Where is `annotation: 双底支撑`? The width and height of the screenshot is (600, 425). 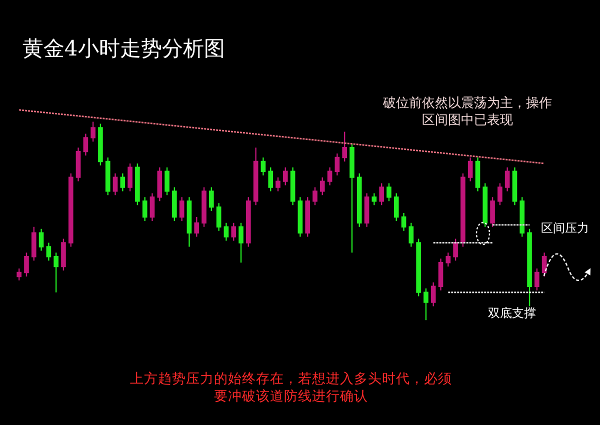 annotation: 双底支撑 is located at coordinates (512, 313).